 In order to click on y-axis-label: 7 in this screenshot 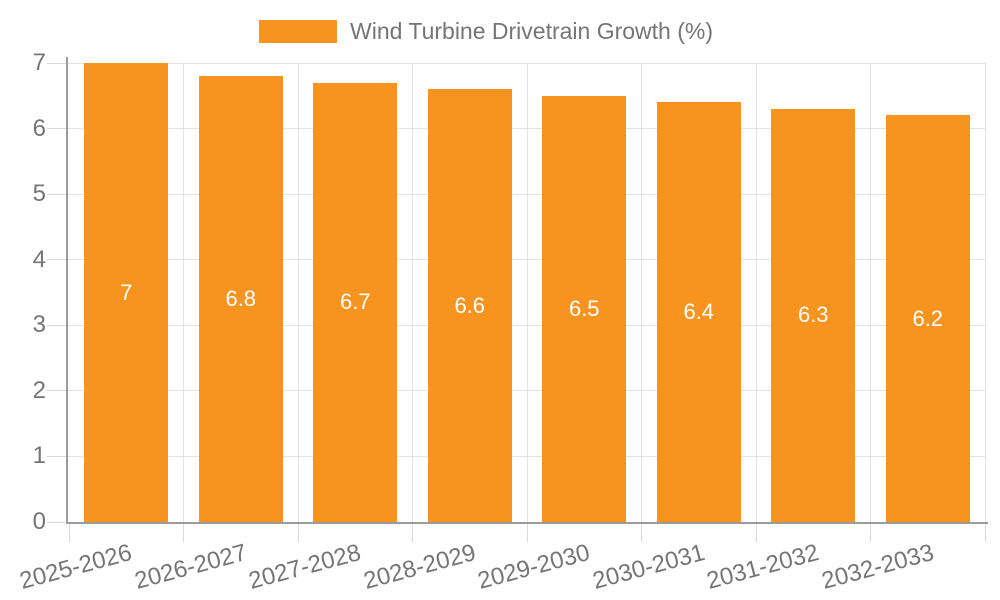, I will do `click(39, 62)`.